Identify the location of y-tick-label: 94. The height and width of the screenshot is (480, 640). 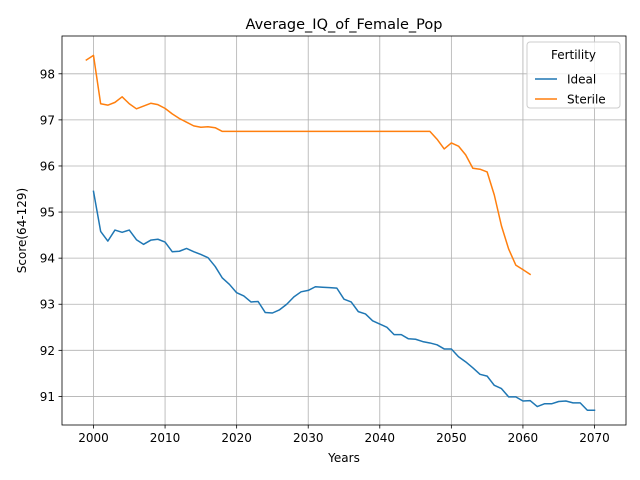
(47, 259).